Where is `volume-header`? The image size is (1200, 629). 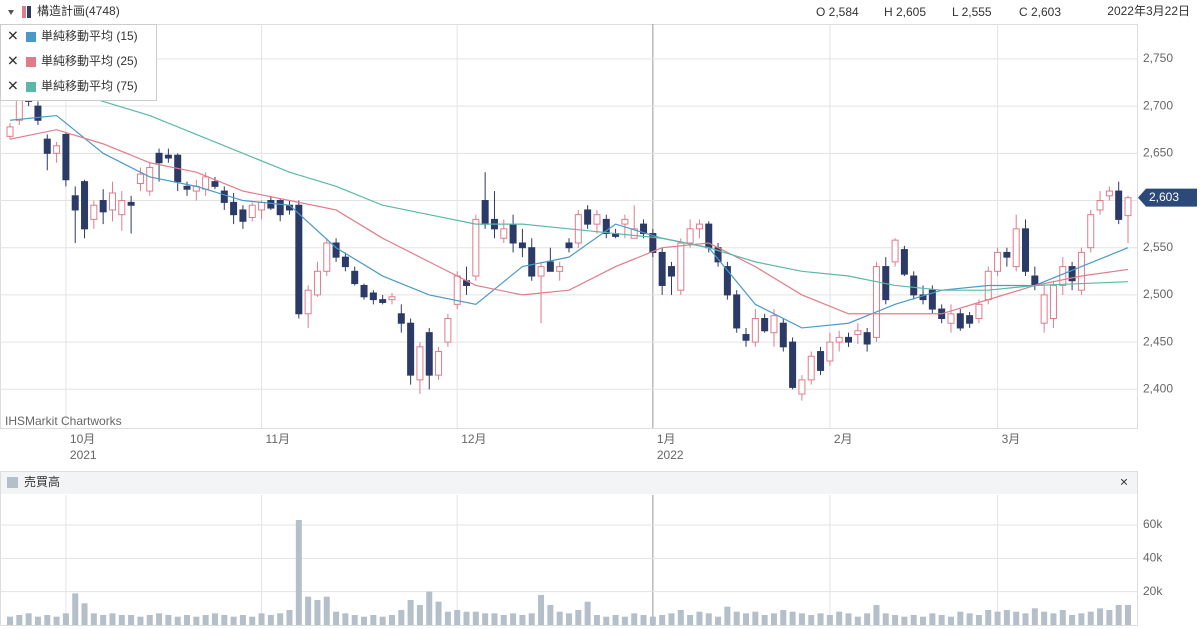
volume-header is located at coordinates (569, 483).